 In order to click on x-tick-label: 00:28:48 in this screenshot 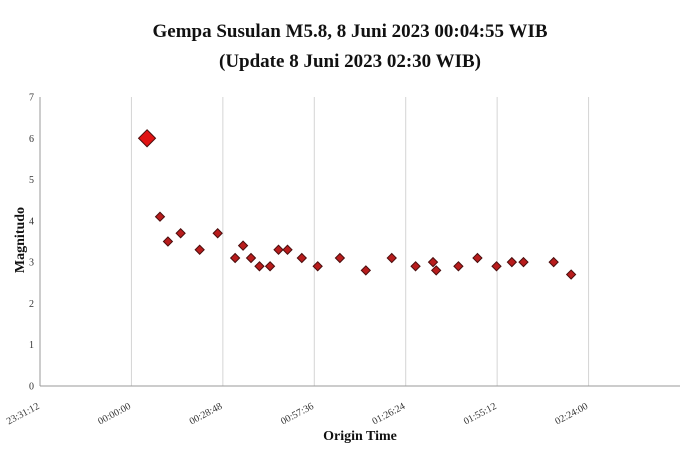, I will do `click(206, 414)`.